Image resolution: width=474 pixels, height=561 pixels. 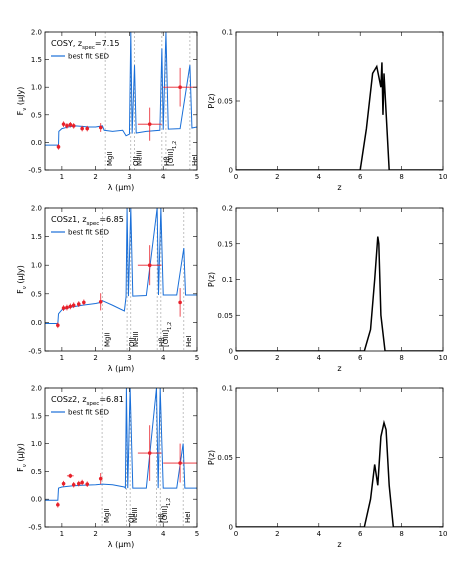 I want to click on label-part: z, so click(x=339, y=187).